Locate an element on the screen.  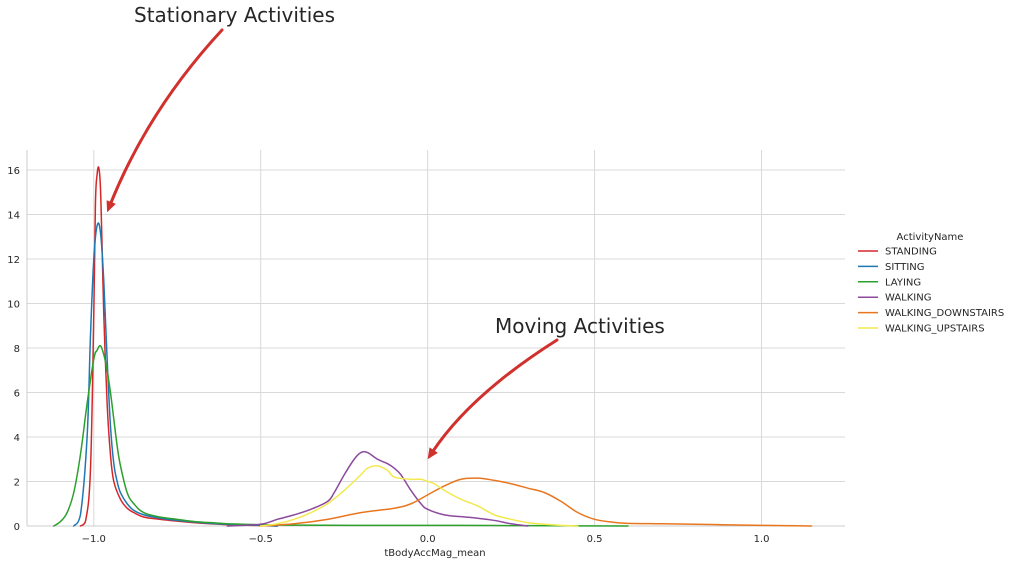
legend-label: WALKING is located at coordinates (908, 298).